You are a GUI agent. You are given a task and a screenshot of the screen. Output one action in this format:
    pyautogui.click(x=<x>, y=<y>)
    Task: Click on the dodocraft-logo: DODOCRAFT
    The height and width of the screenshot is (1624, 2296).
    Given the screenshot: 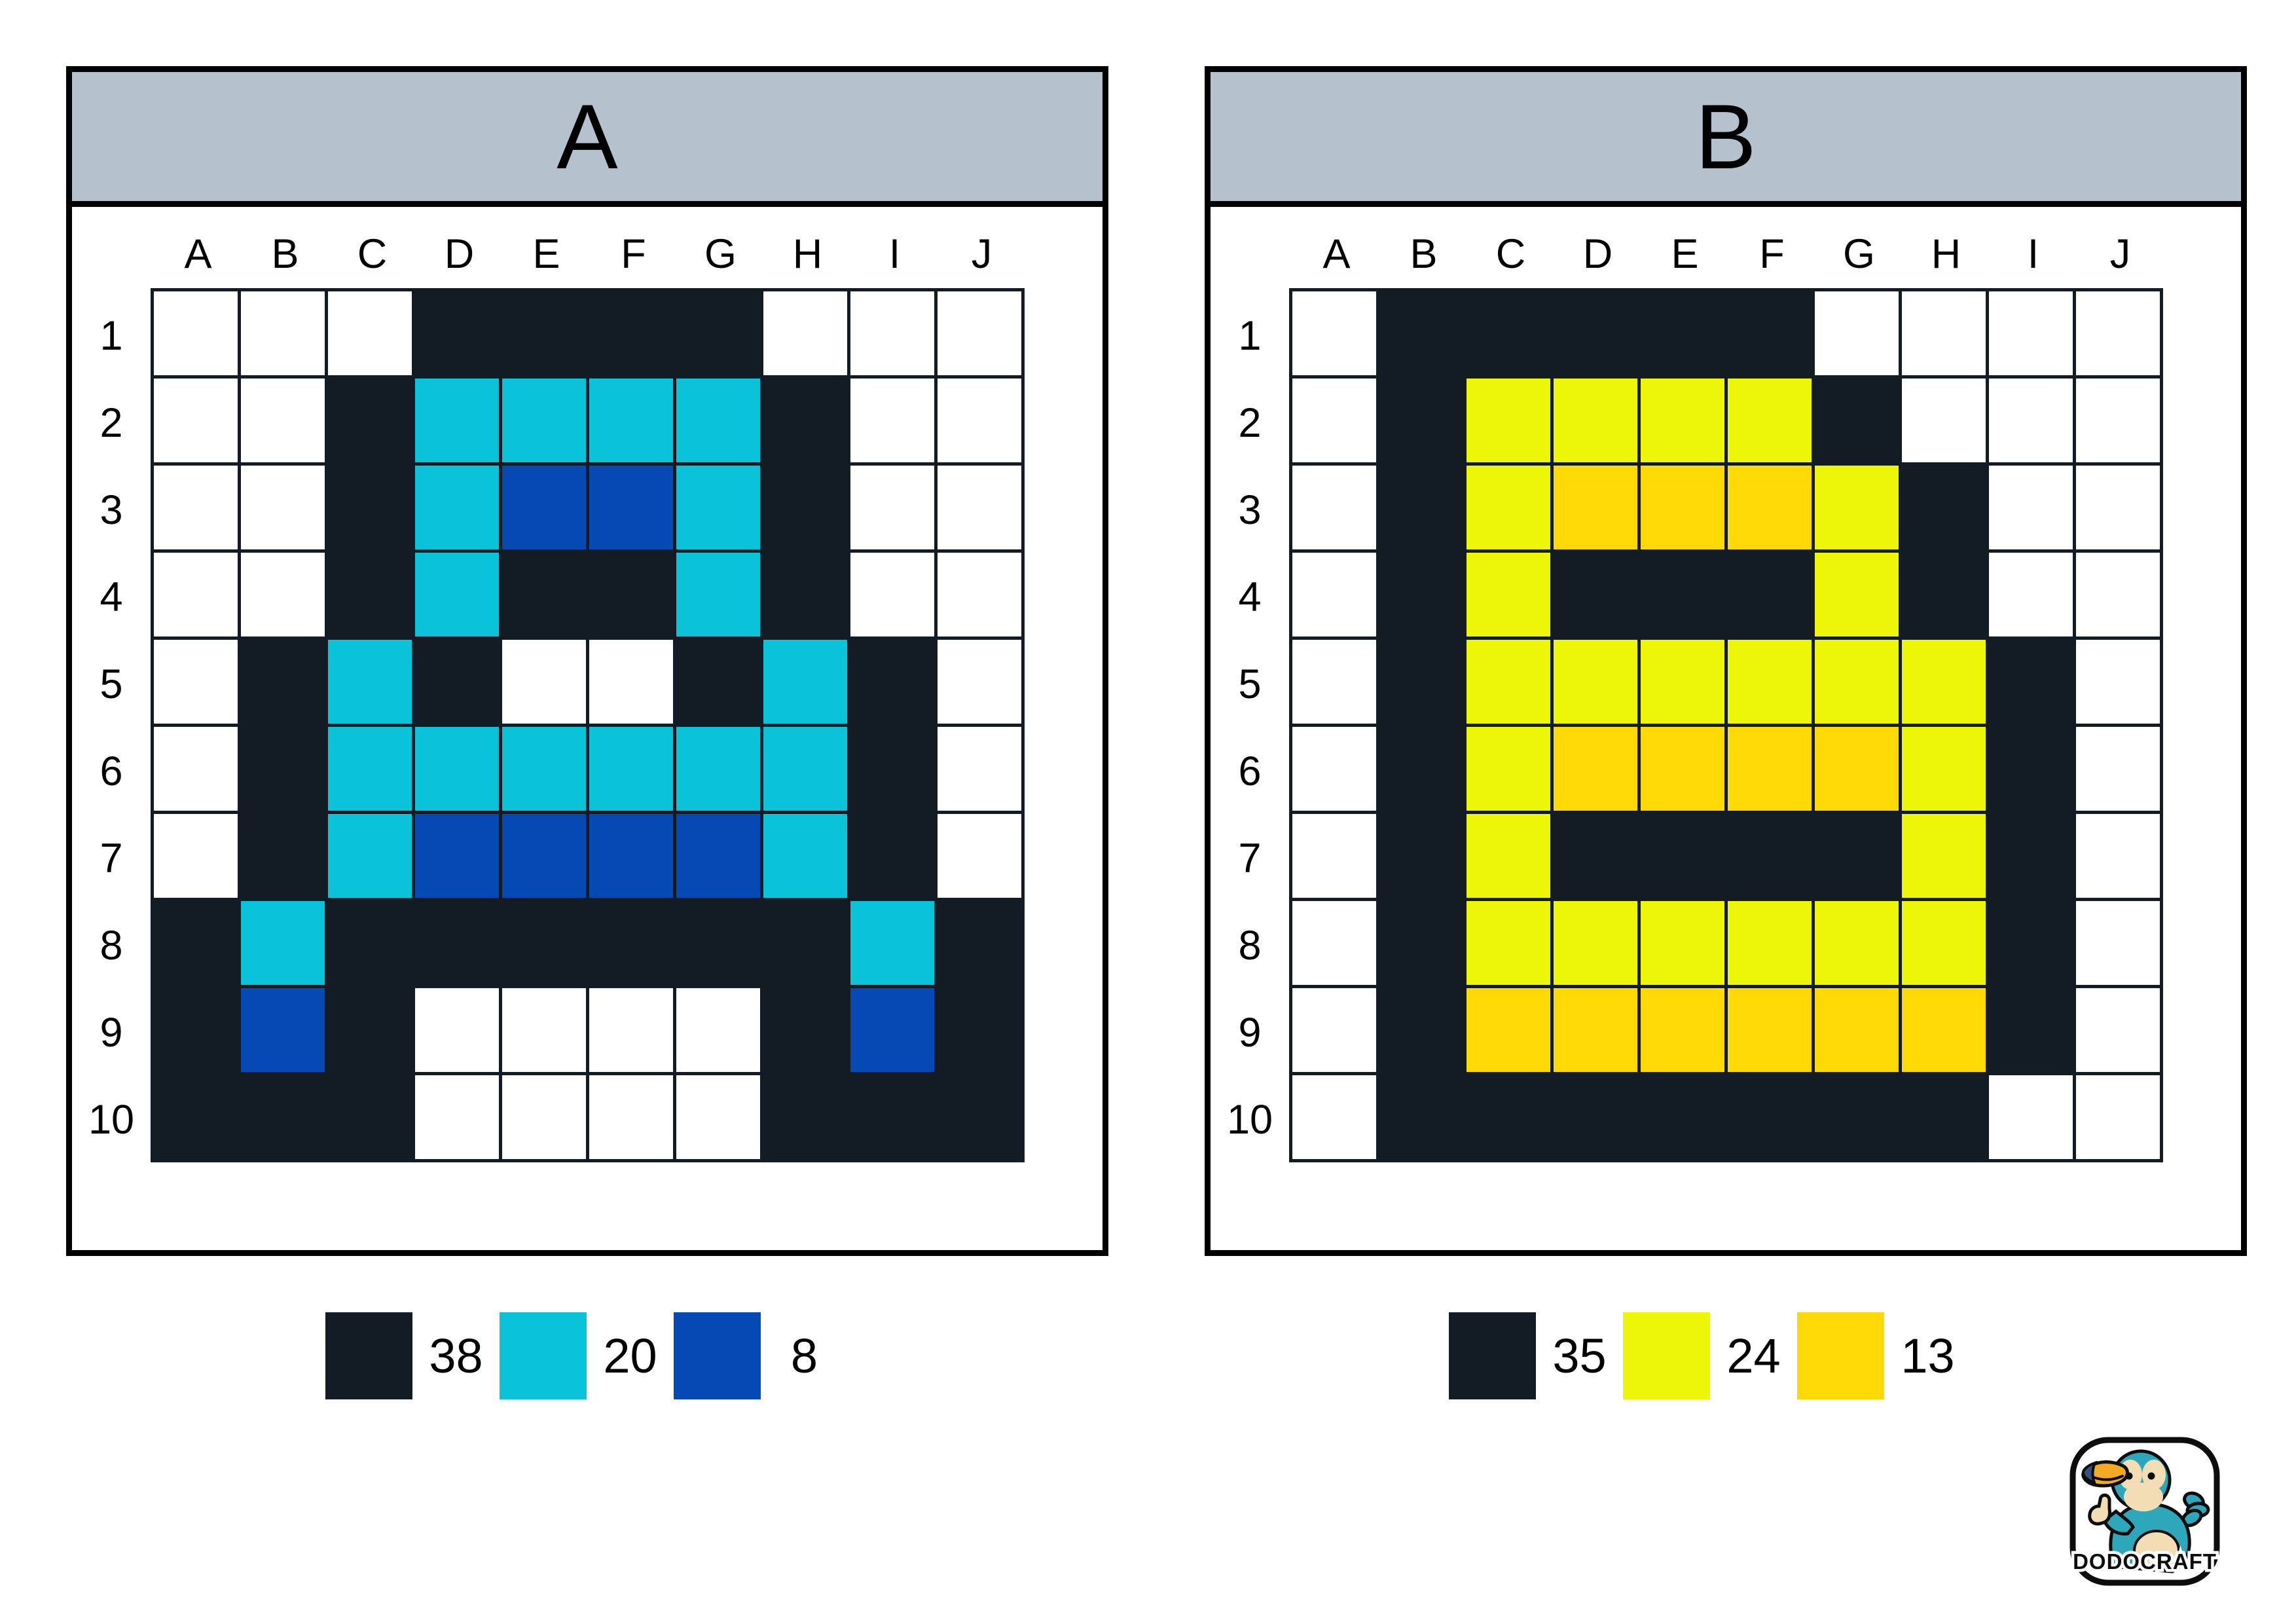 What is the action you would take?
    pyautogui.click(x=2144, y=1511)
    